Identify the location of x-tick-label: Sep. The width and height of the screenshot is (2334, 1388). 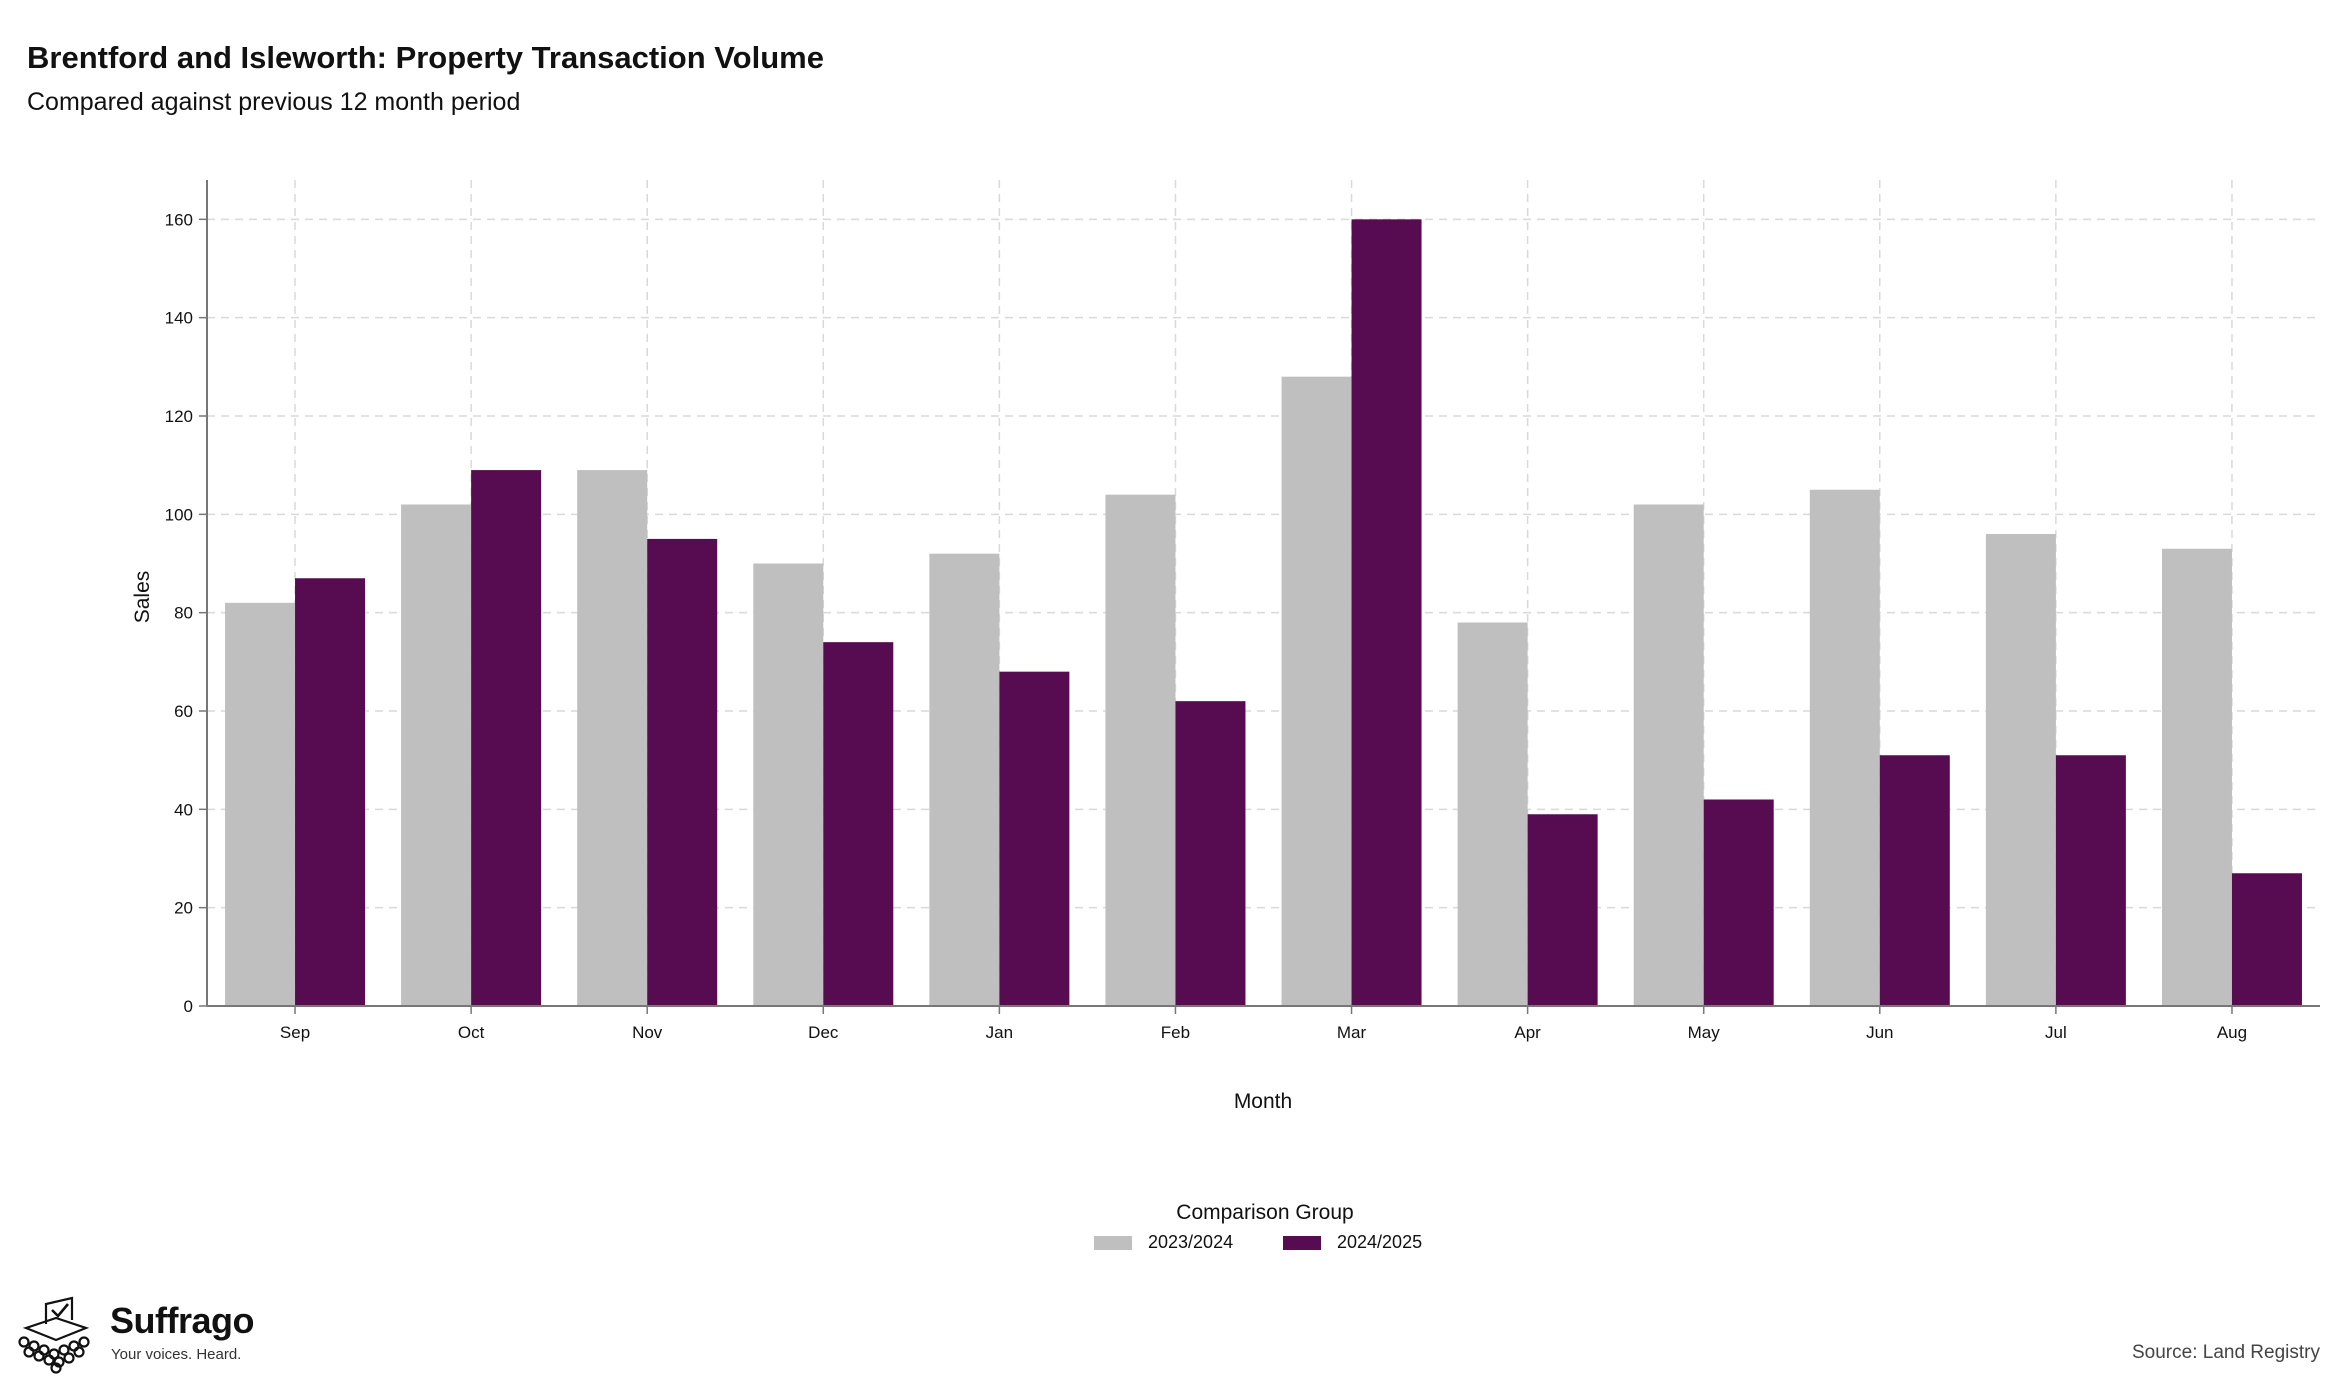
(295, 1032).